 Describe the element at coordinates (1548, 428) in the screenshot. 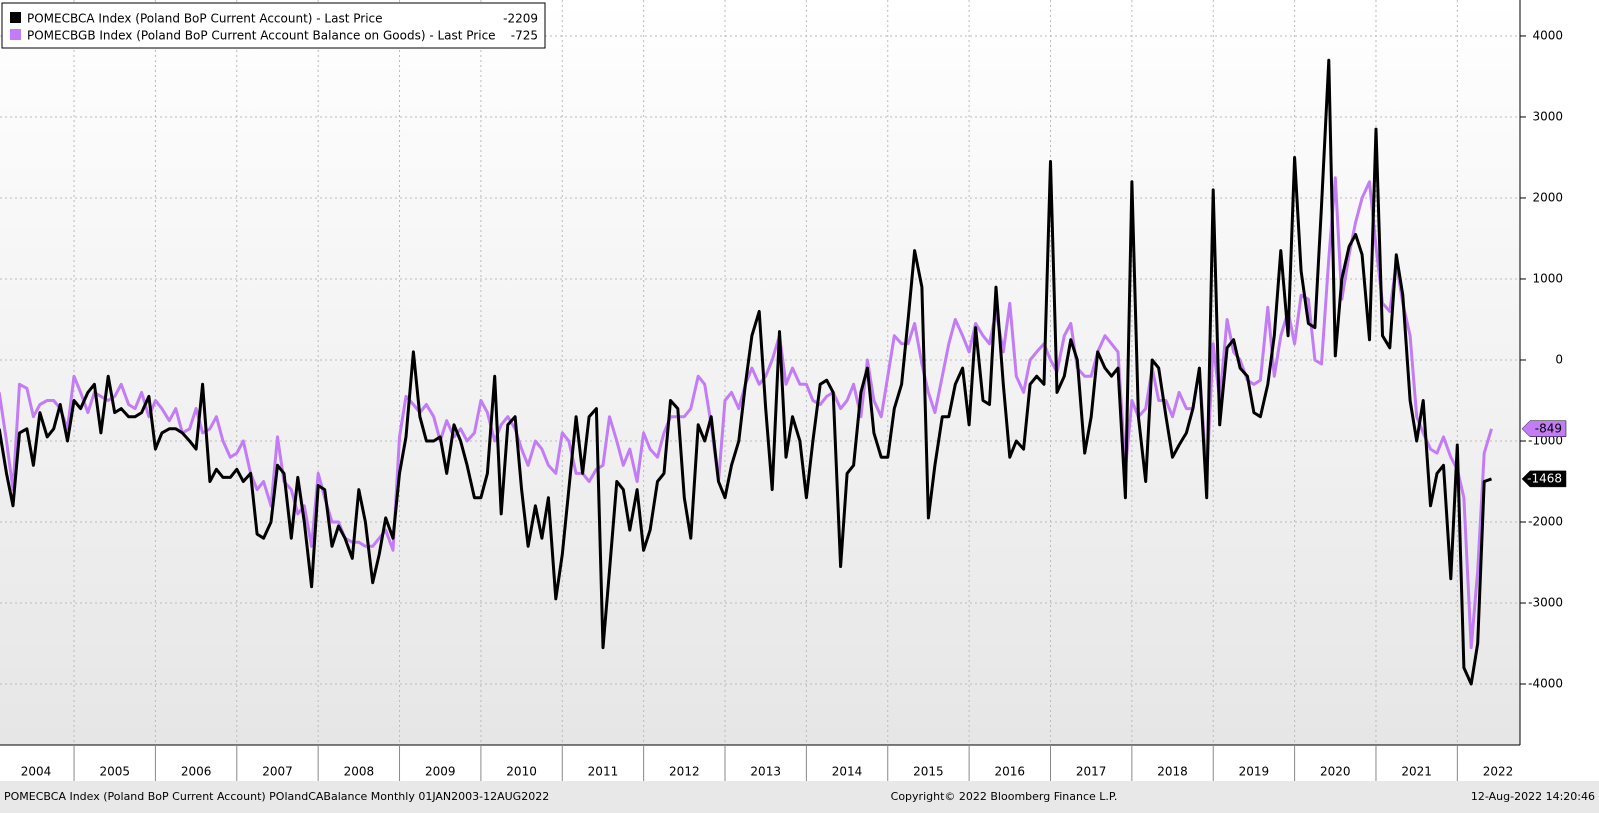

I see `last-value-label: -849` at that location.